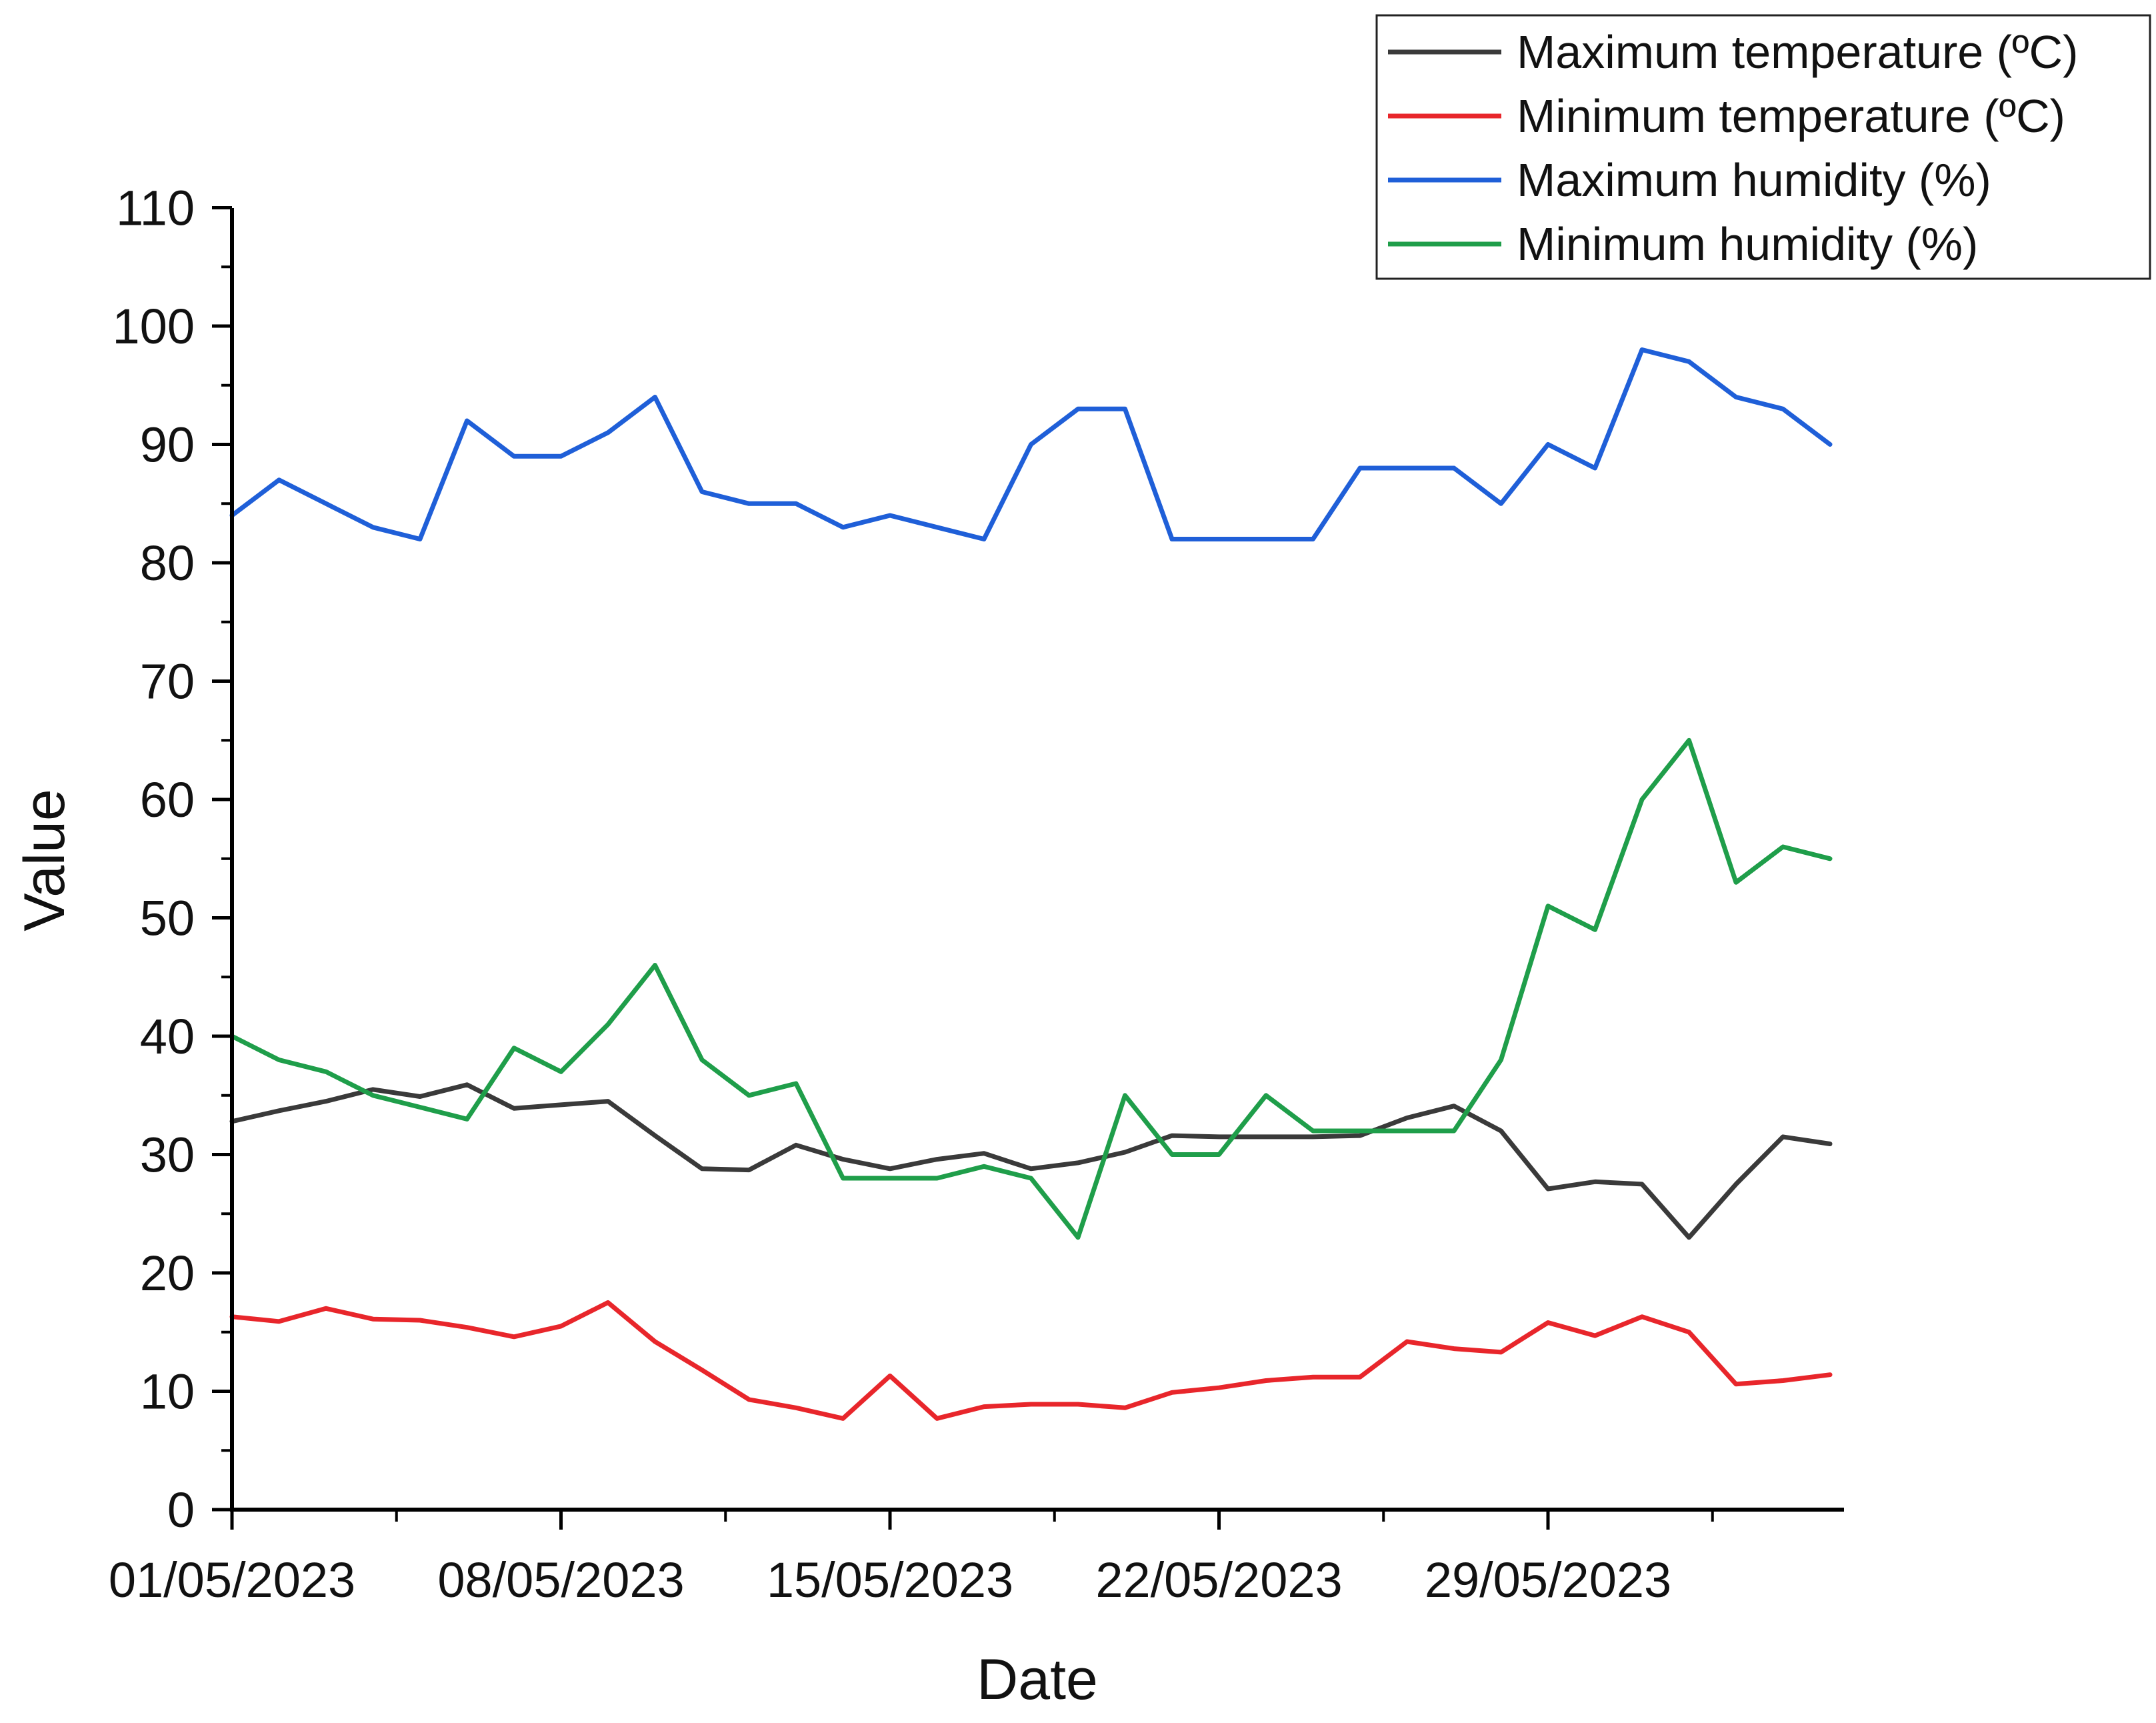 This screenshot has width=2156, height=1723. I want to click on legend-label-4: Minimum humidity (%), so click(1747, 244).